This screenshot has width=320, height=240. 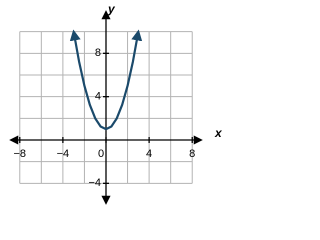 I want to click on x-tick-label: 0, so click(x=101, y=154).